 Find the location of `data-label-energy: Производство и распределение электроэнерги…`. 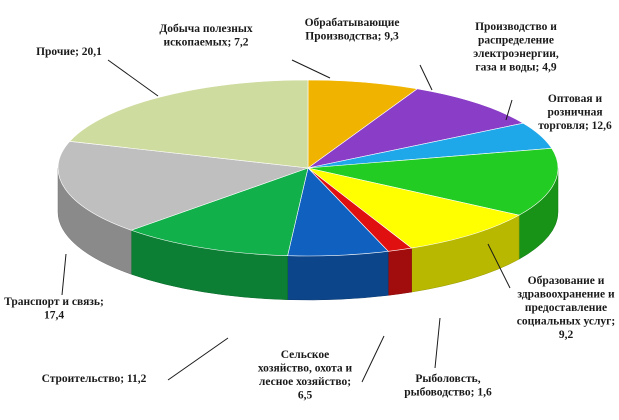

data-label-energy: Производство и распределение электроэнерги… is located at coordinates (516, 47).